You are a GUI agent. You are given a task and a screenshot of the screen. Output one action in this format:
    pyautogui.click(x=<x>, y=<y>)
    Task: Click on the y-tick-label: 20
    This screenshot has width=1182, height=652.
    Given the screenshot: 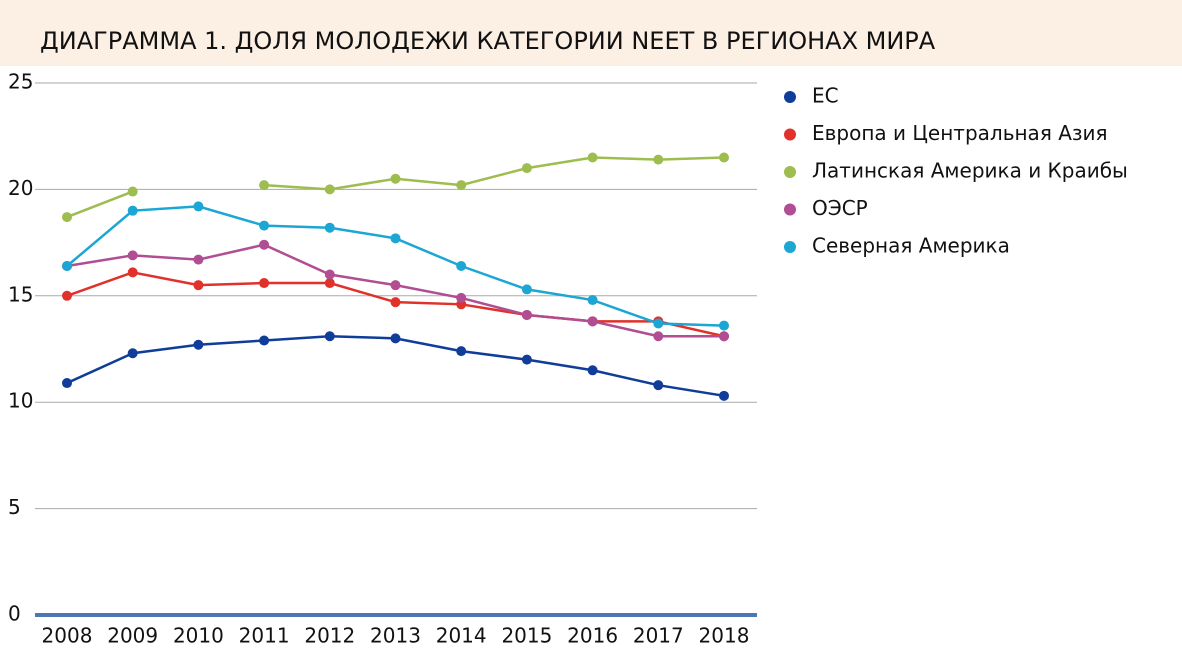 What is the action you would take?
    pyautogui.click(x=20, y=188)
    